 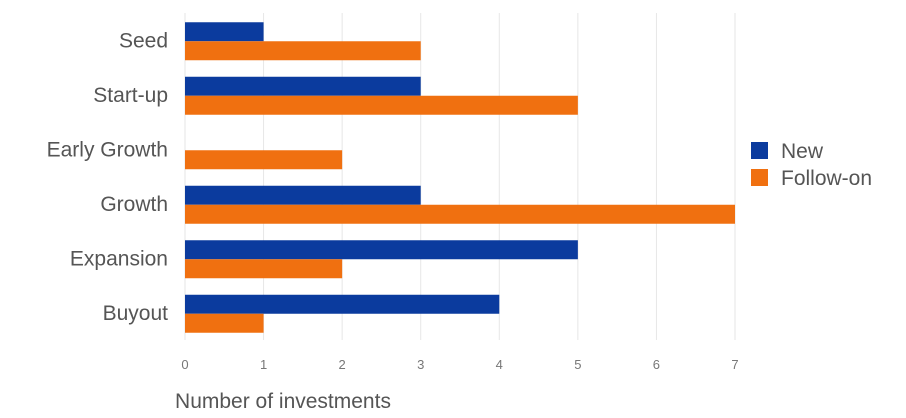 What do you see at coordinates (656, 364) in the screenshot?
I see `x-tick-label: 6` at bounding box center [656, 364].